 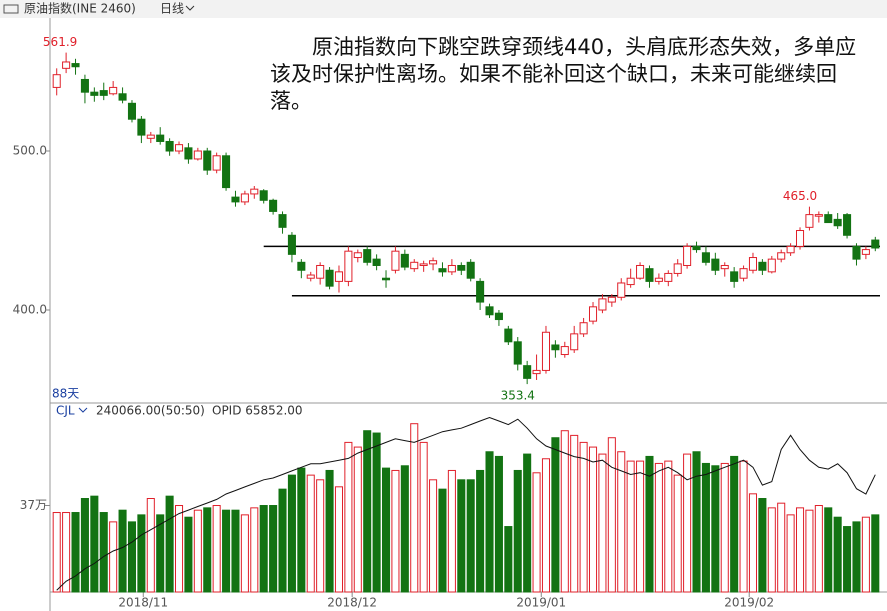 I want to click on symbol: 原油指数(INE 2460), so click(x=80, y=8).